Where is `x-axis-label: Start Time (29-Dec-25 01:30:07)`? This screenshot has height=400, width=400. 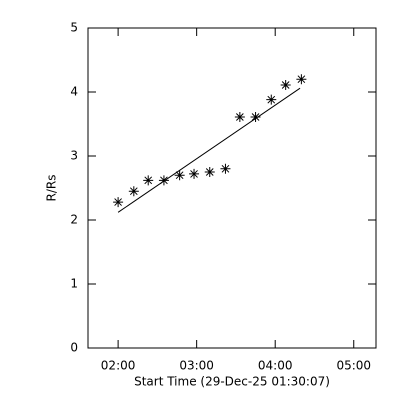
x-axis-label: Start Time (29-Dec-25 01:30:07) is located at coordinates (232, 382).